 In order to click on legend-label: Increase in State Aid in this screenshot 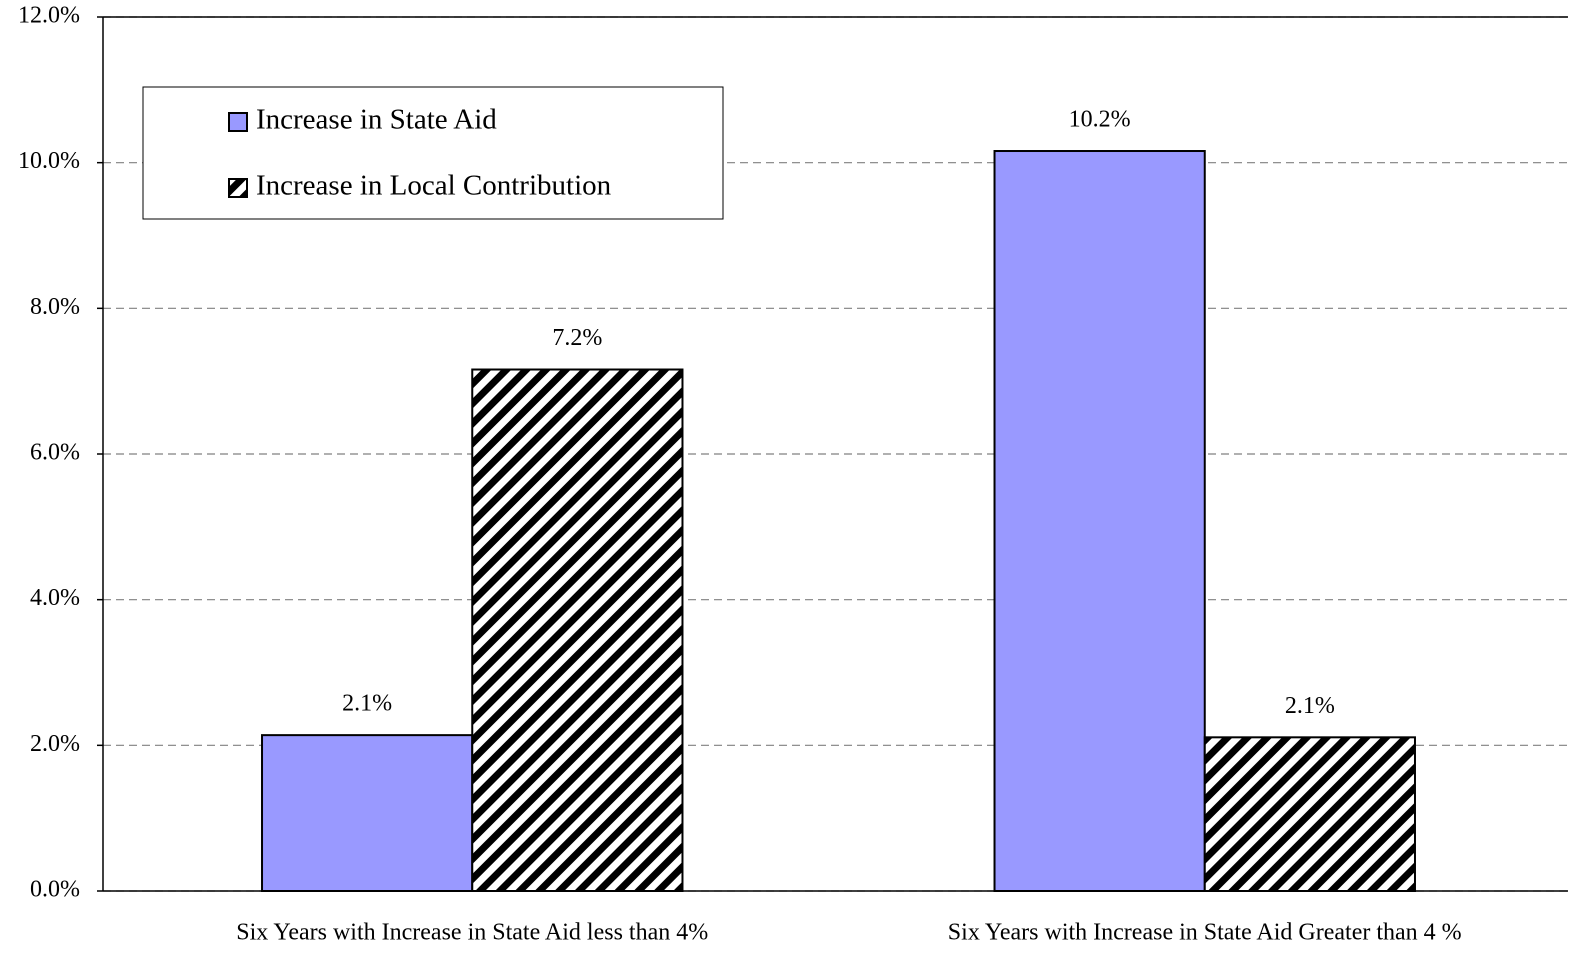, I will do `click(376, 120)`.